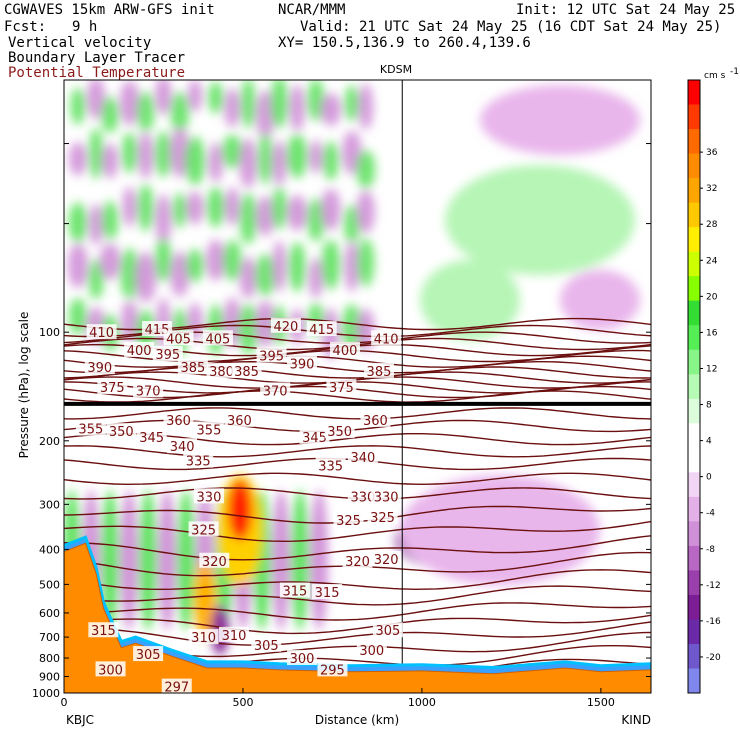  I want to click on theta-label: 400, so click(345, 351).